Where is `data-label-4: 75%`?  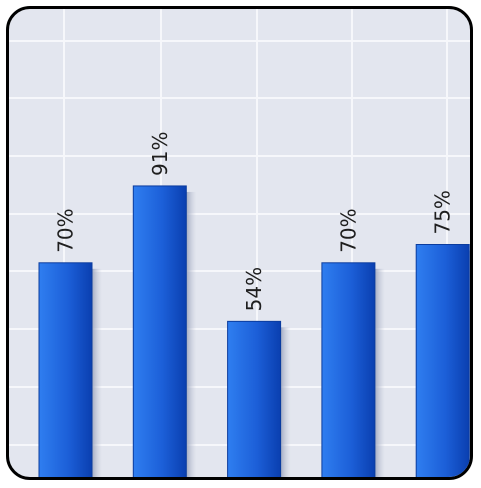 data-label-4: 75% is located at coordinates (443, 212).